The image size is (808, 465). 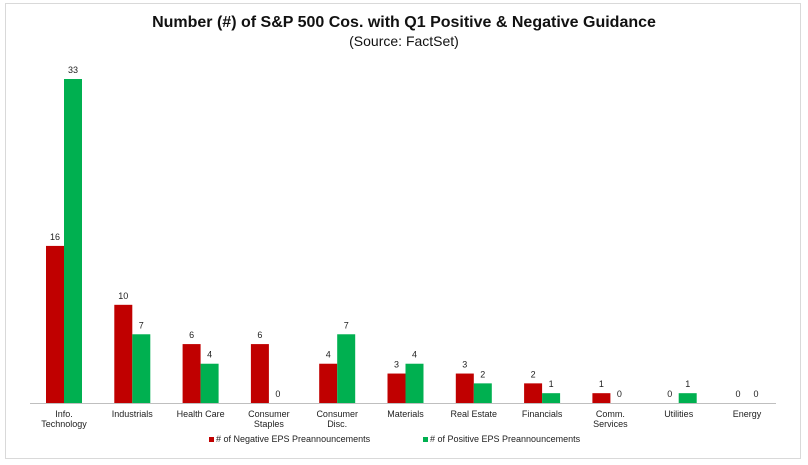 I want to click on positive-data-label-0: 33, so click(x=73, y=70).